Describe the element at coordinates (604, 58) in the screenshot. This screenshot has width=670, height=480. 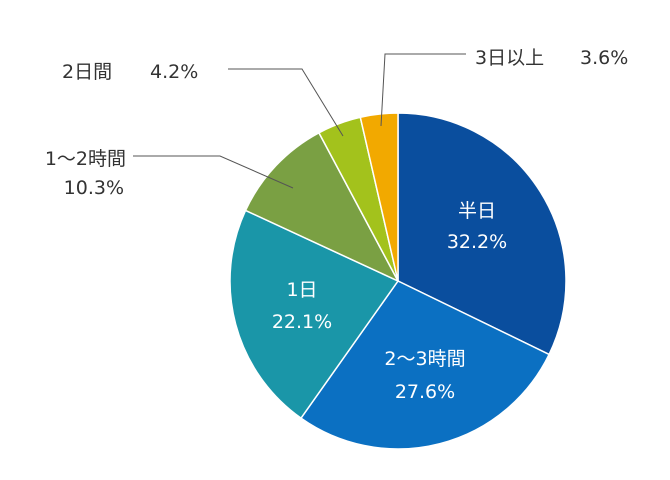
I see `slice-value-3-days-plus: 3.6%` at that location.